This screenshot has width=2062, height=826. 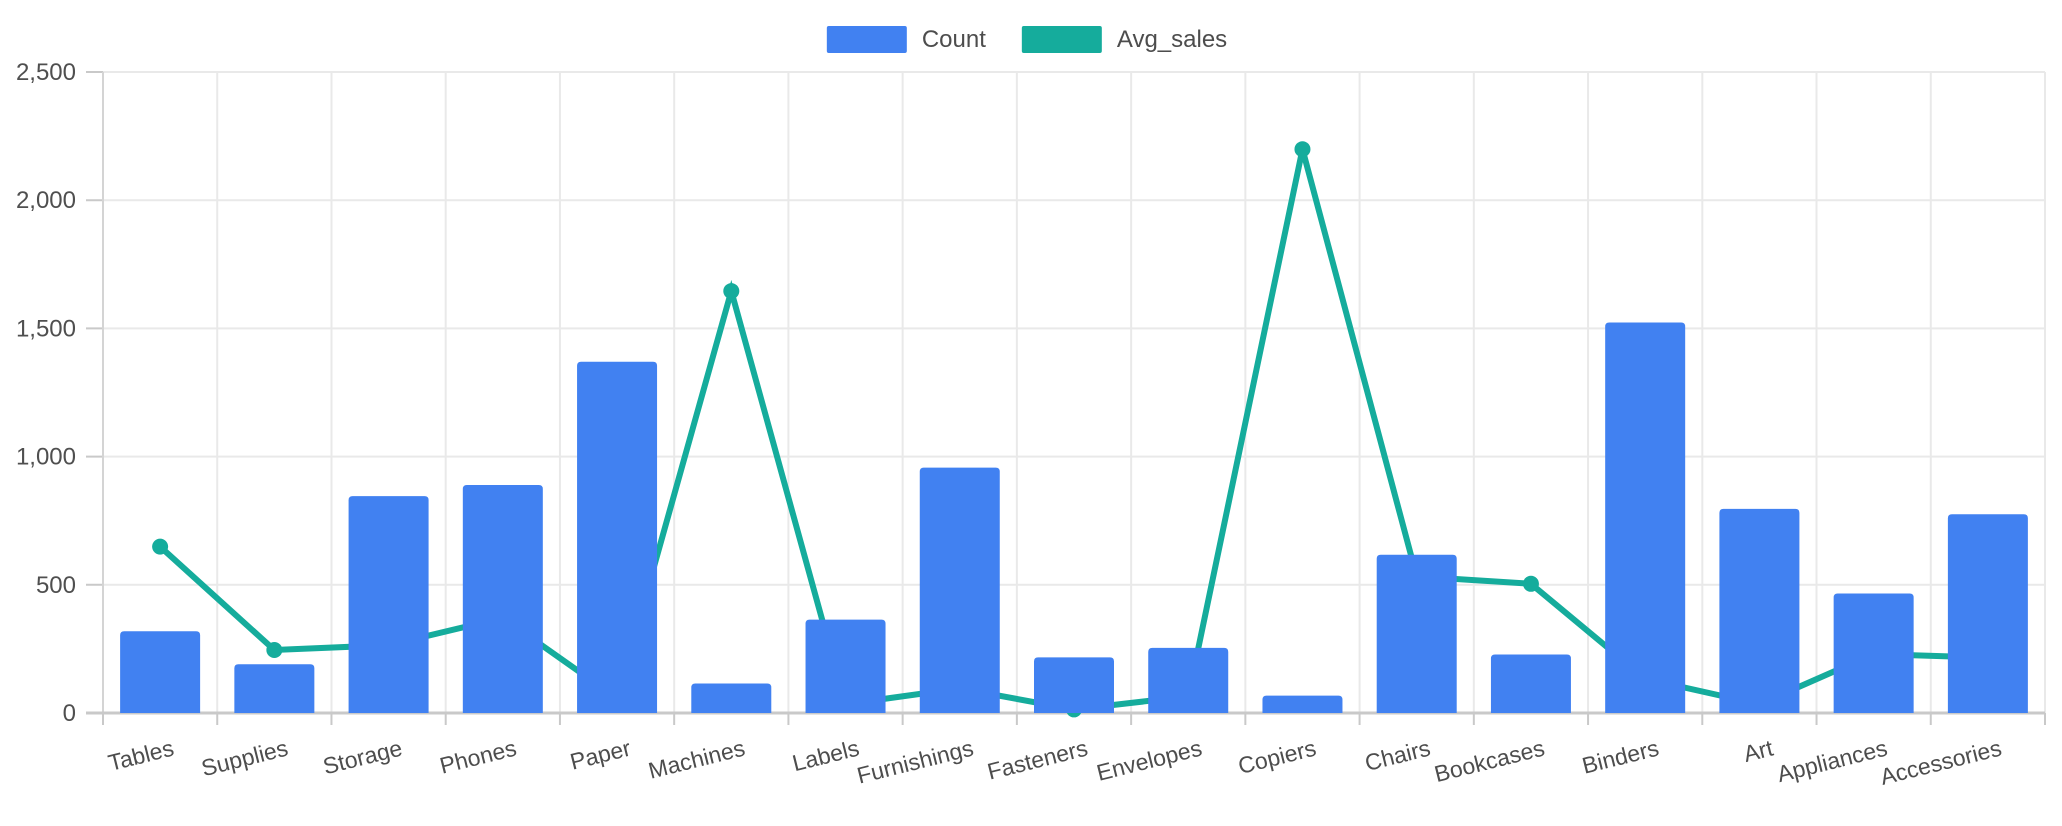 I want to click on bar-bookcases, so click(x=1530, y=683).